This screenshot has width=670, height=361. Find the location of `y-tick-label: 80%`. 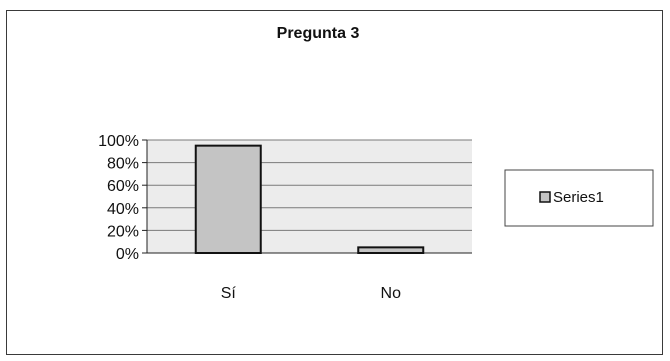

y-tick-label: 80% is located at coordinates (123, 164).